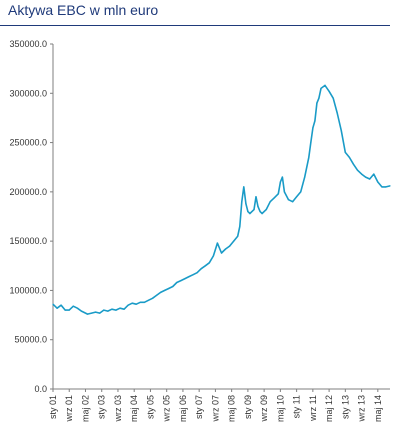 The width and height of the screenshot is (400, 427). Describe the element at coordinates (28, 44) in the screenshot. I see `y-tick-label: 350000.0` at that location.